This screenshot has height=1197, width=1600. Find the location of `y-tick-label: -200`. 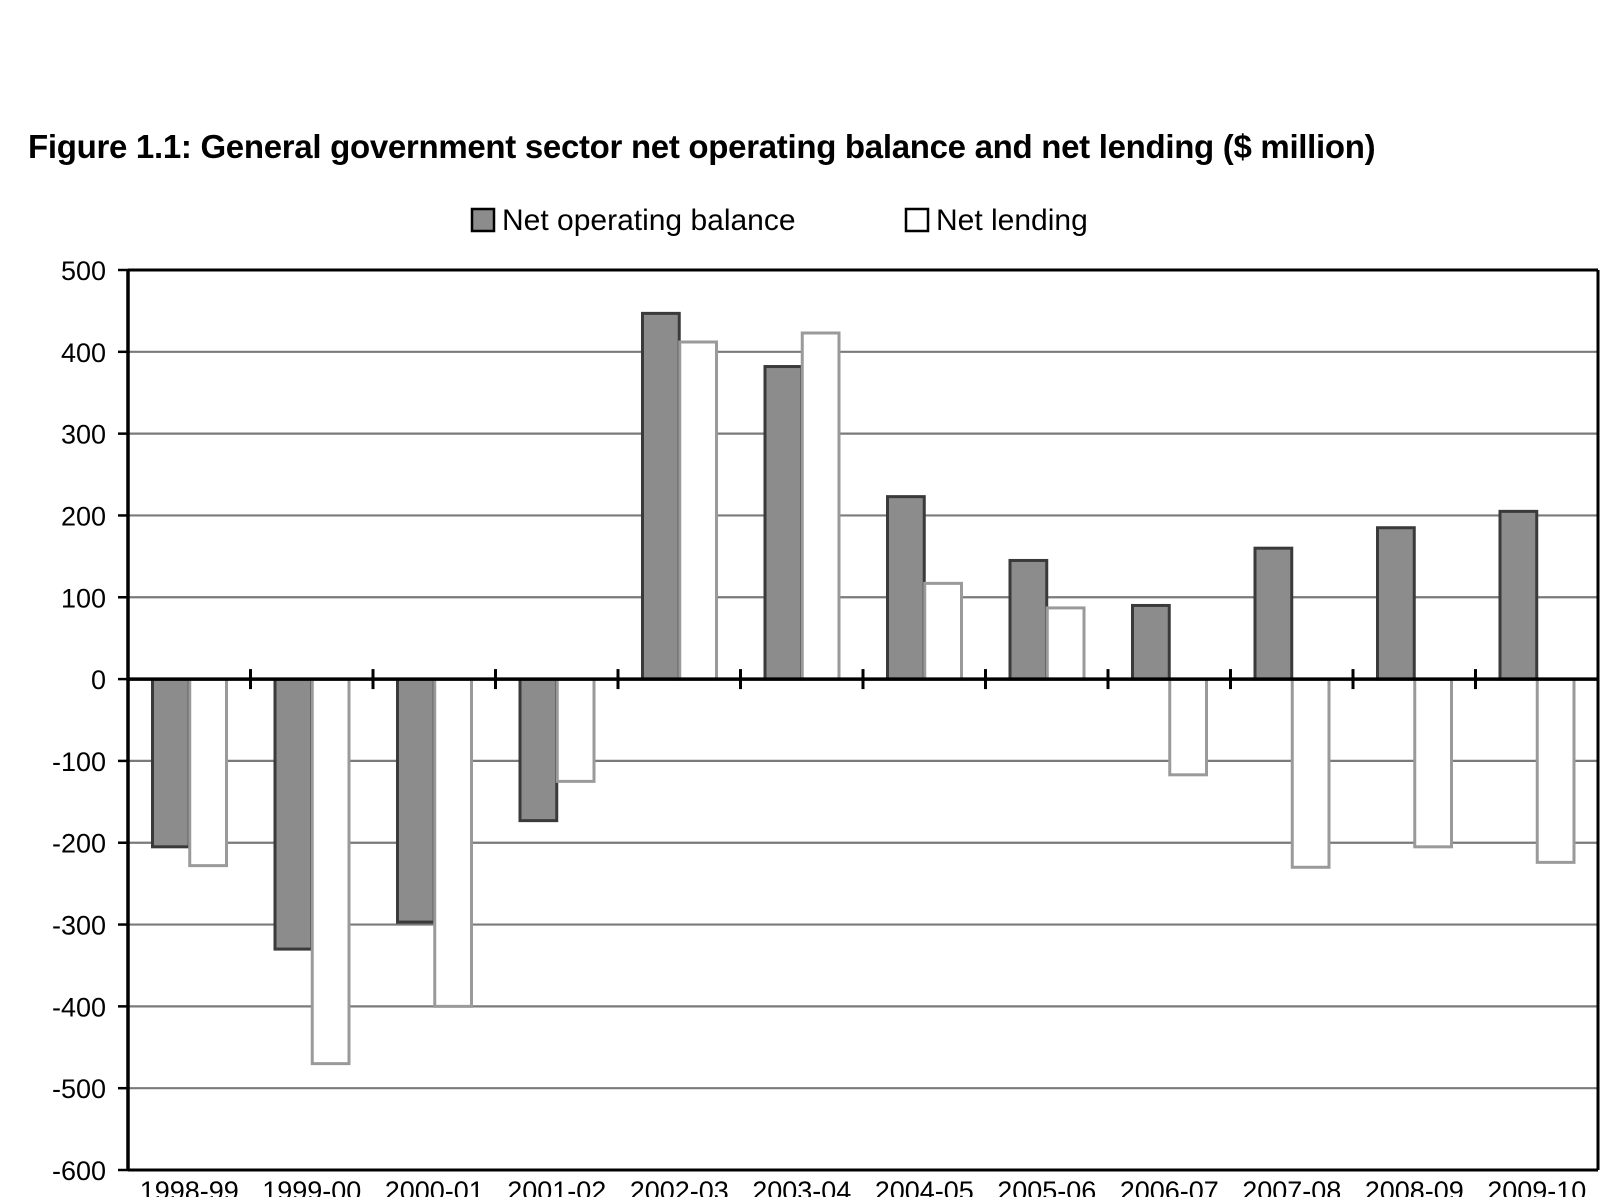

y-tick-label: -200 is located at coordinates (79, 844).